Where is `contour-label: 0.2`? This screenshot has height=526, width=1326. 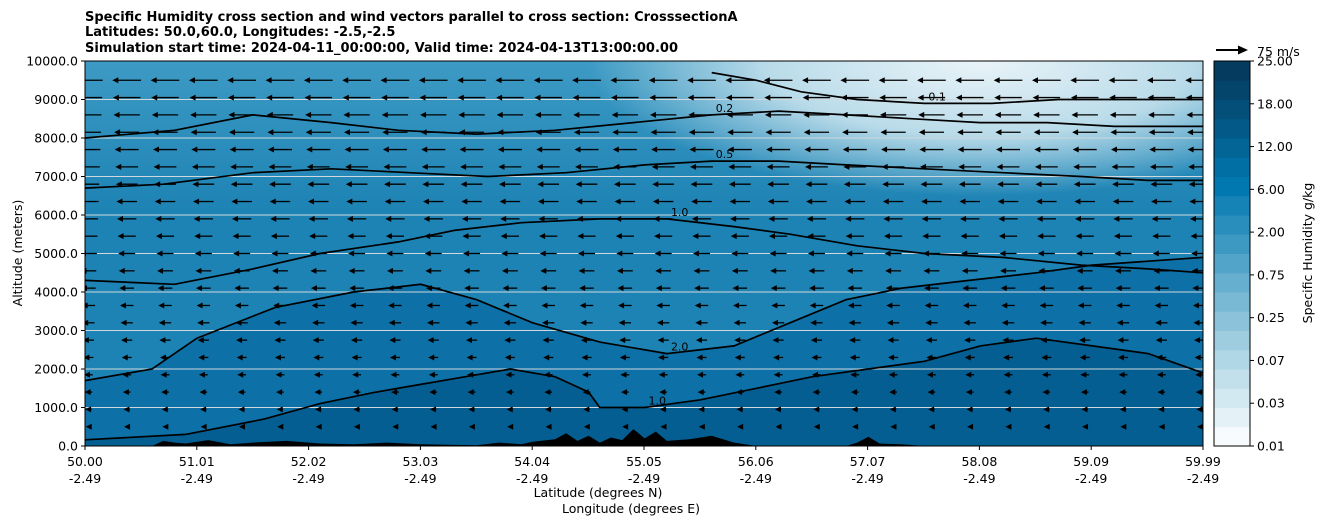
contour-label: 0.2 is located at coordinates (725, 108).